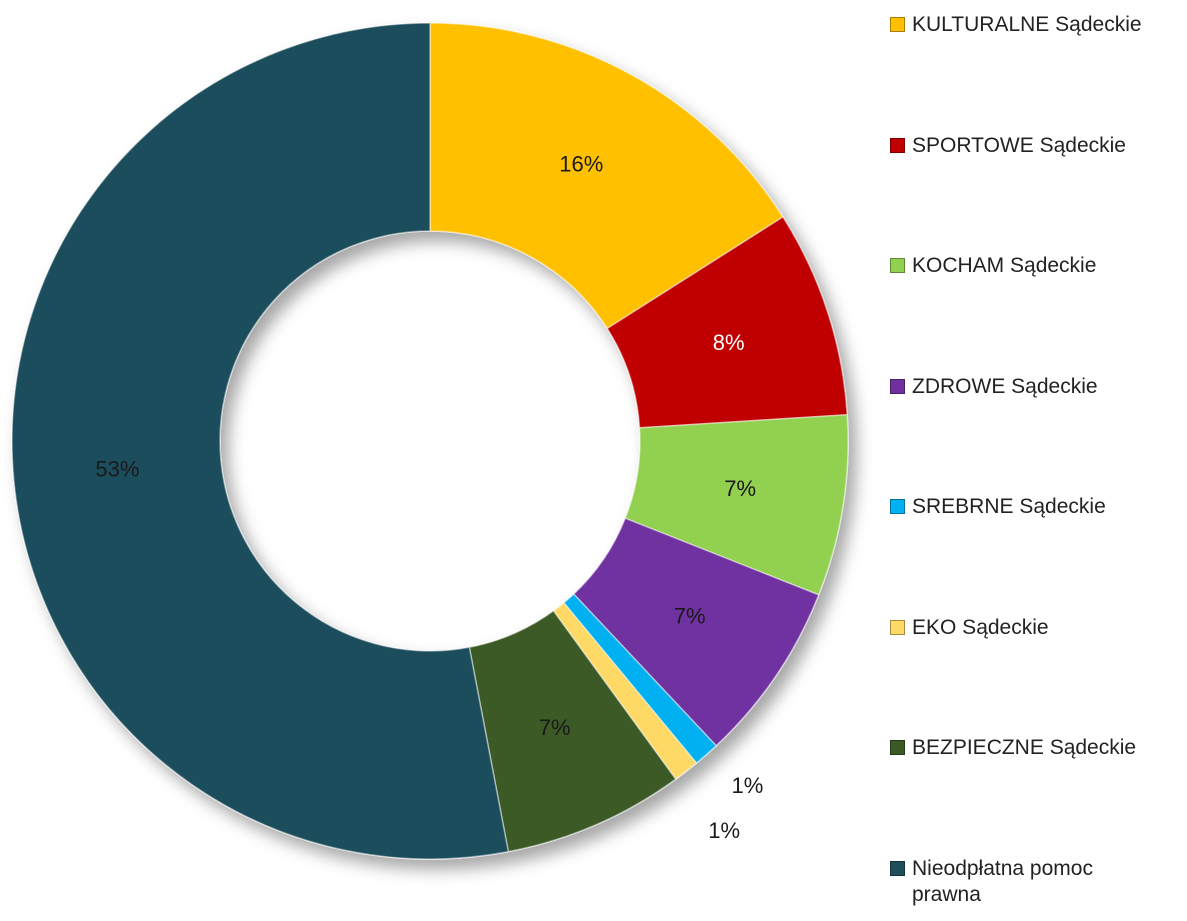  I want to click on legend-label: BEZPIECZNE Sądeckie, so click(1024, 747).